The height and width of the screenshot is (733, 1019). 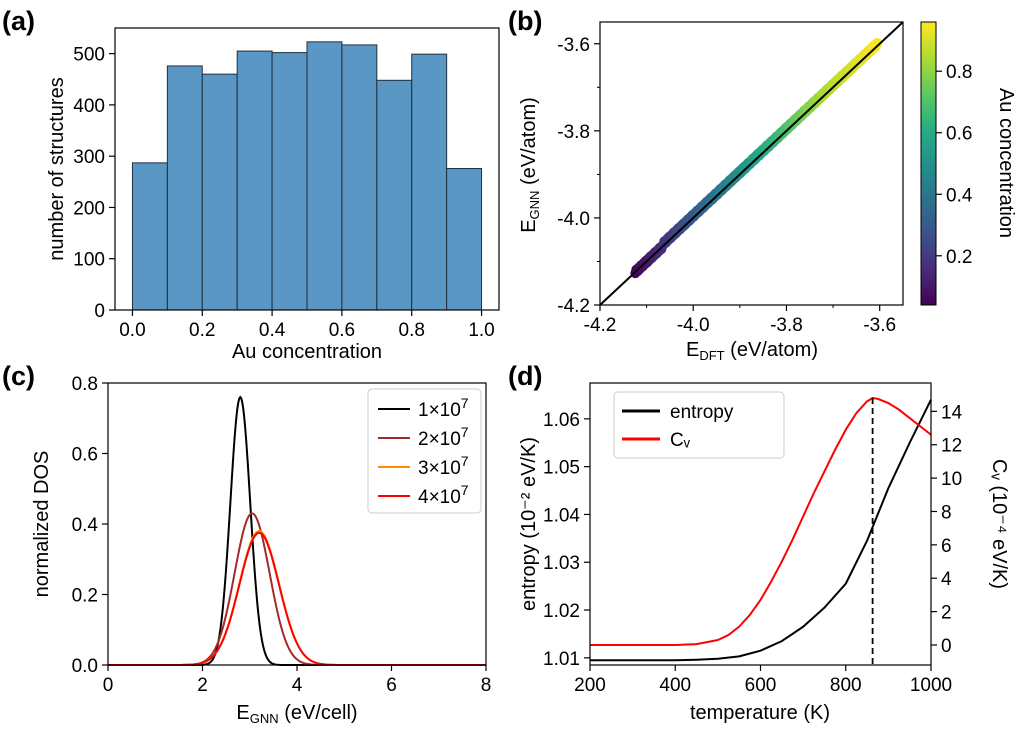 I want to click on y-tick-label: 0.2, so click(x=85, y=596).